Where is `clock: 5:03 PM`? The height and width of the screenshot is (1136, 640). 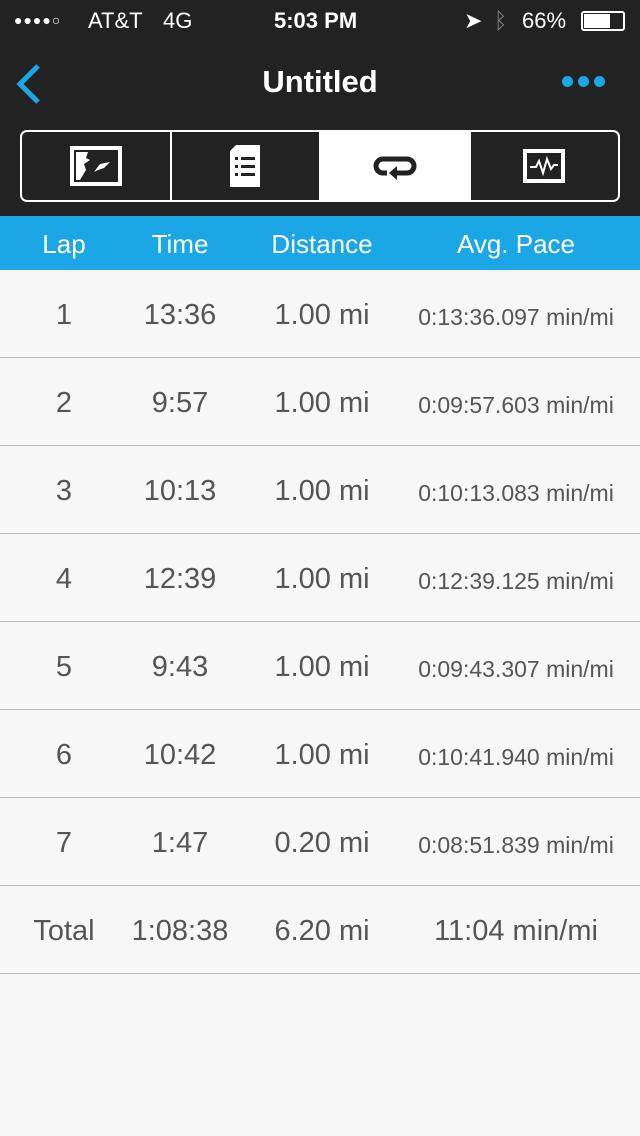
clock: 5:03 PM is located at coordinates (316, 20).